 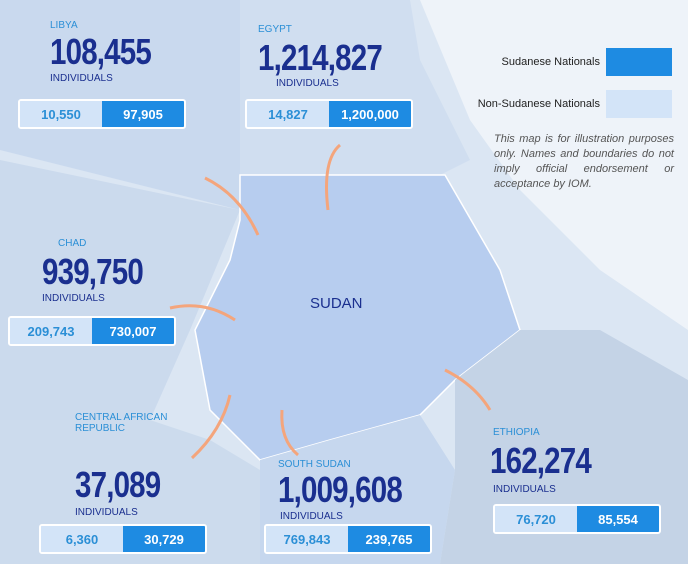 What do you see at coordinates (389, 539) in the screenshot?
I see `sudanese-count: 239,765` at bounding box center [389, 539].